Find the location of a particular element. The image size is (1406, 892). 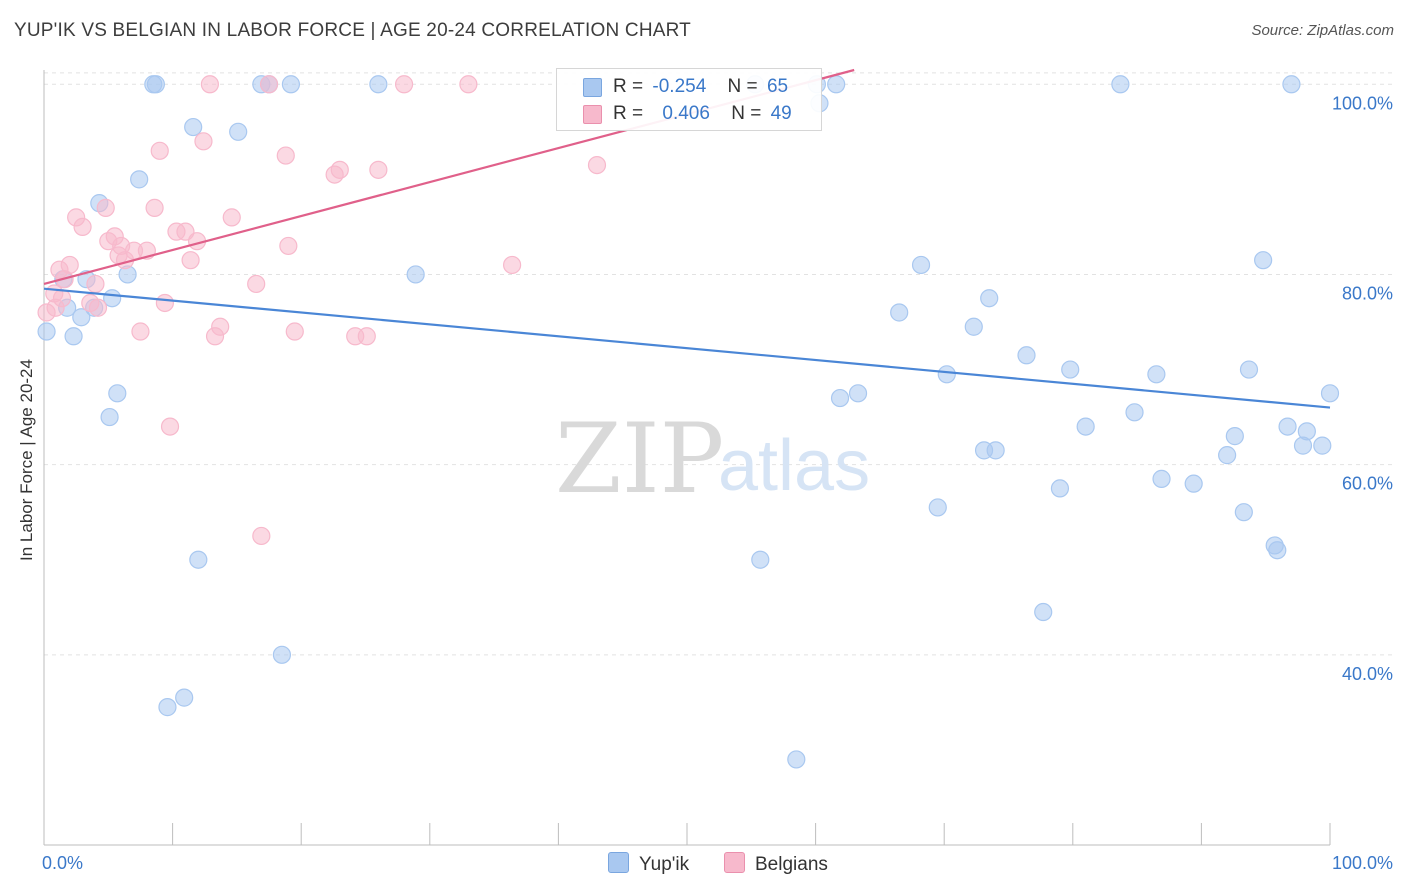

belgians-legend-label: Belgians is located at coordinates (791, 864).